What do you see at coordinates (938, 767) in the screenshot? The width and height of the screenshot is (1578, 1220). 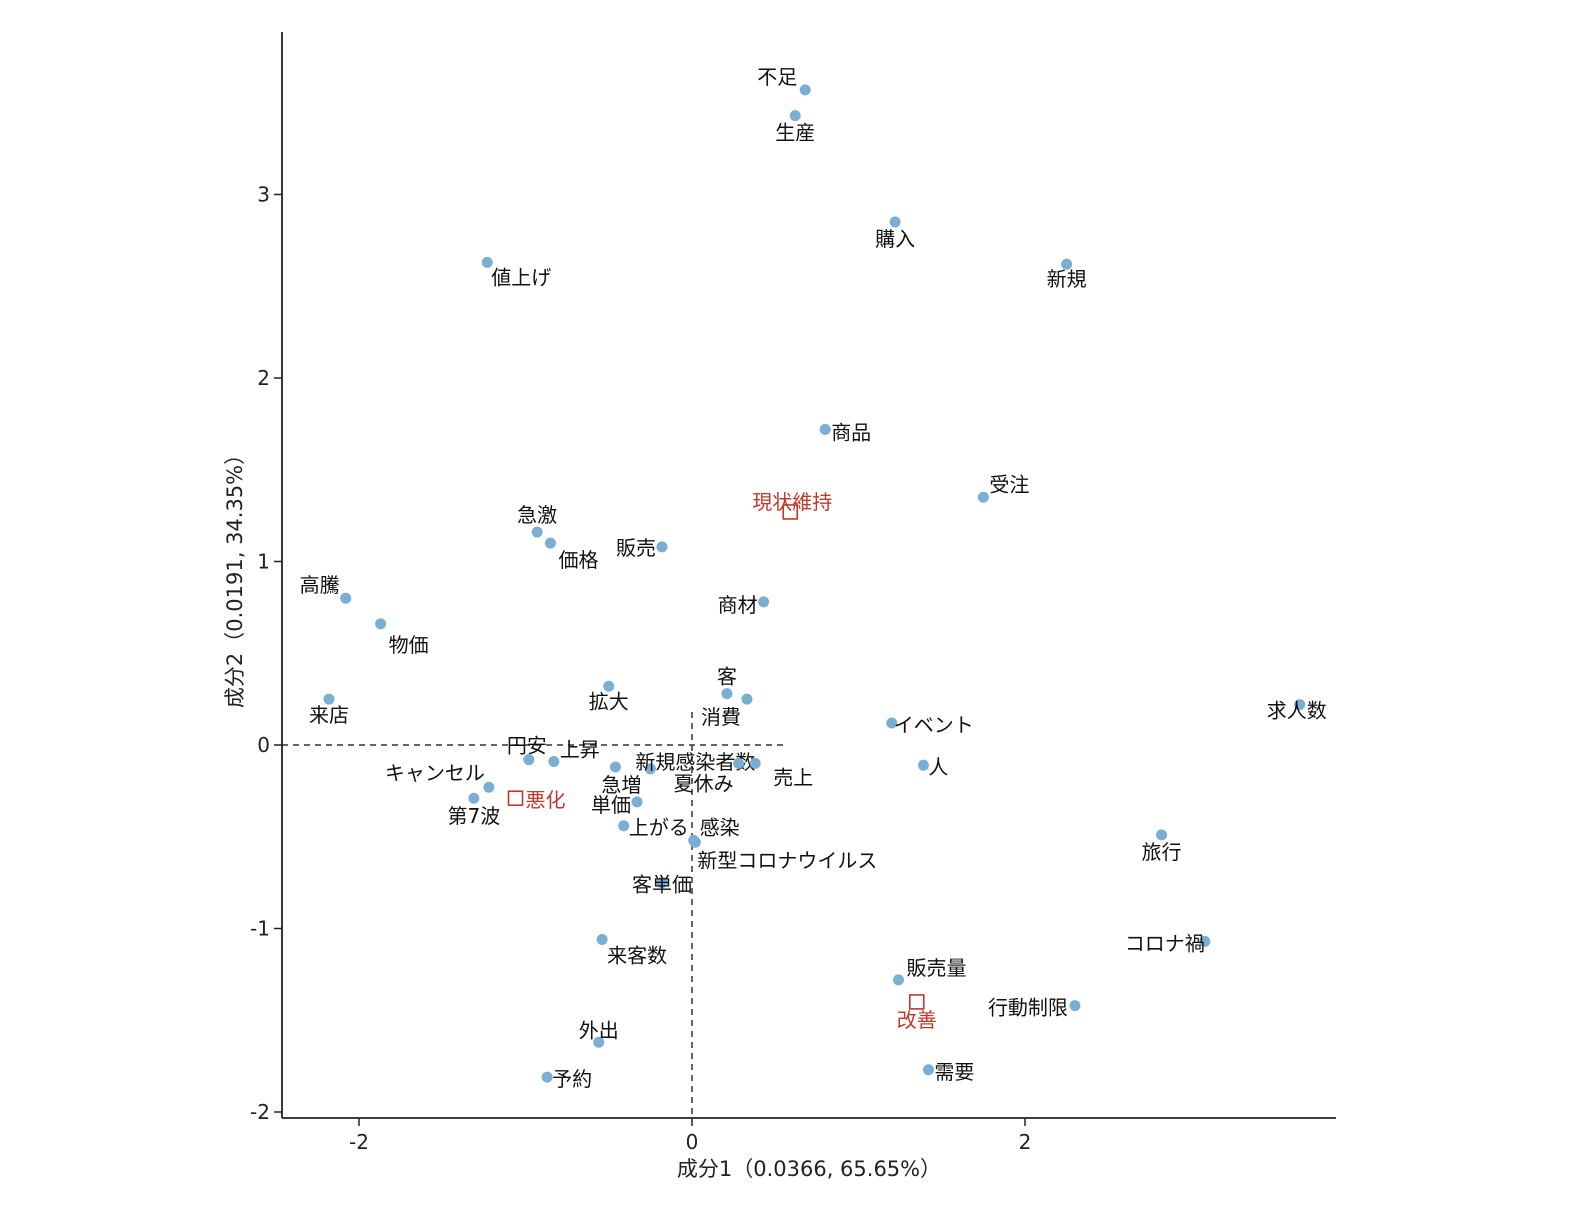 I see `data-point-label: 人` at bounding box center [938, 767].